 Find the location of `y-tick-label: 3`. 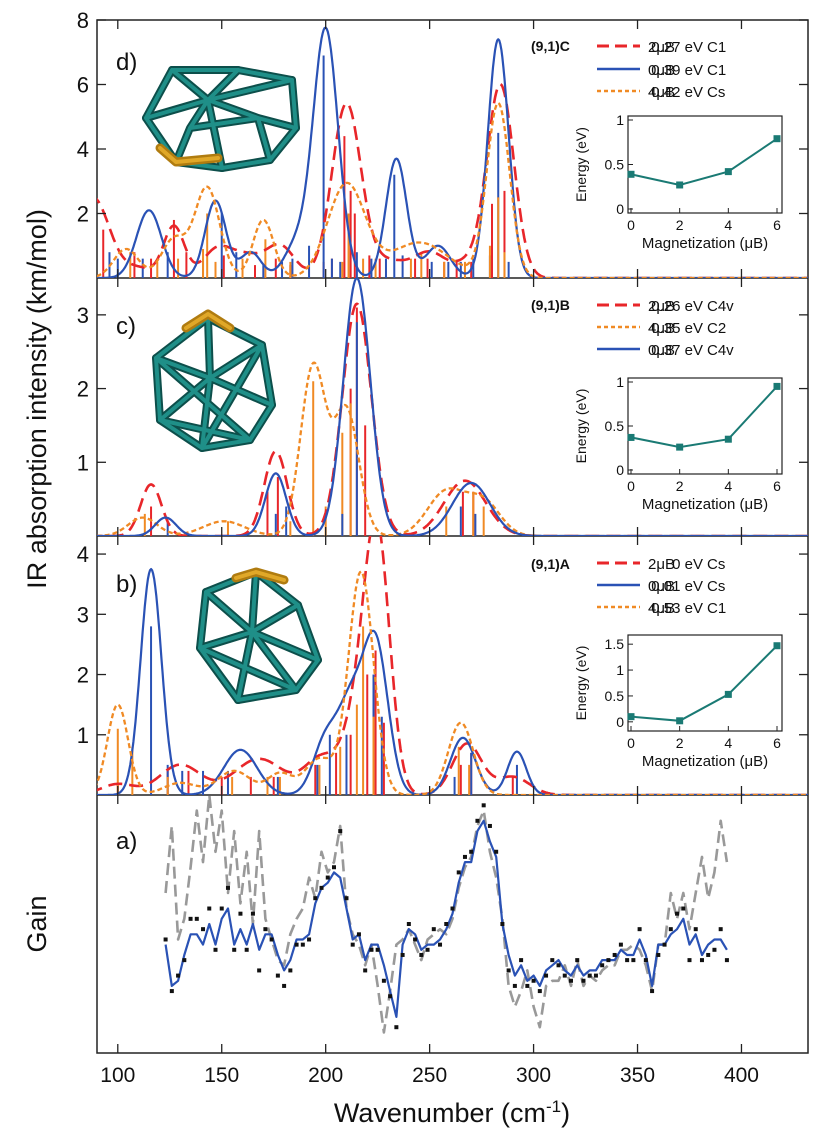

y-tick-label: 3 is located at coordinates (83, 614).